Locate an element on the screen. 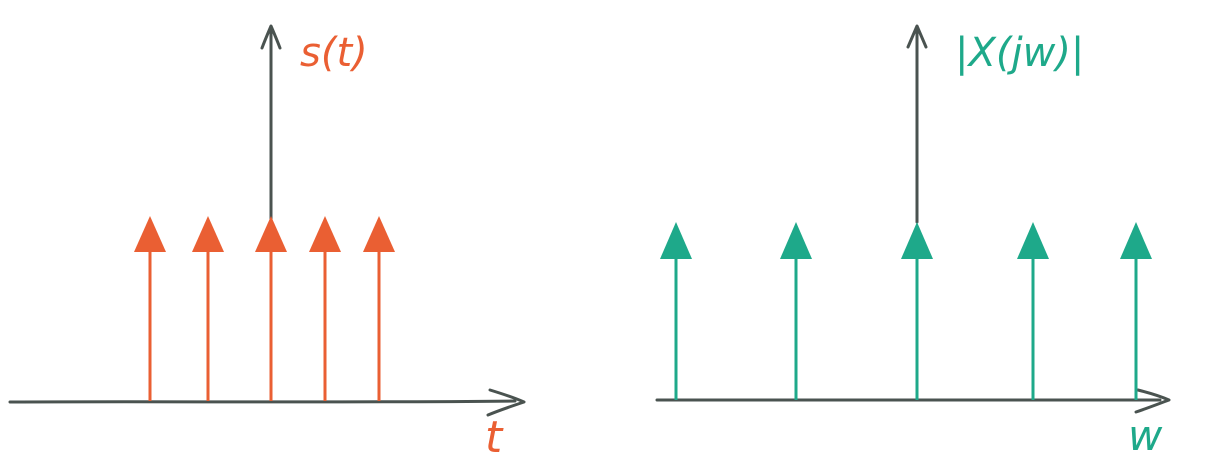 The width and height of the screenshot is (1213, 463). left-x-label: t is located at coordinates (494, 437).